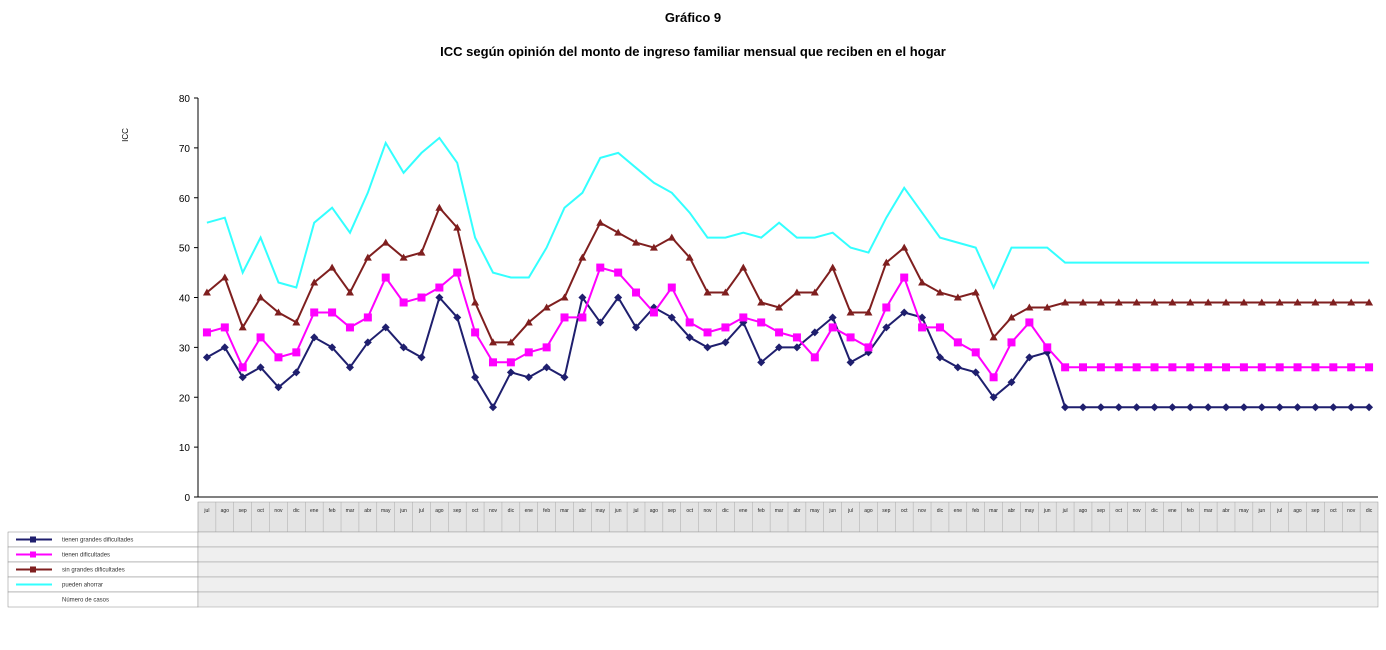 The image size is (1386, 650). I want to click on y-axis-label: ICC, so click(125, 135).